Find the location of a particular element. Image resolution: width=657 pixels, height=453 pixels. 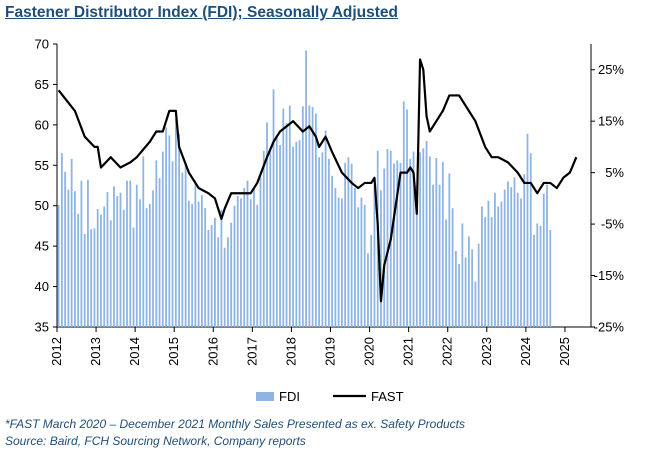

left-tick-label: 45 is located at coordinates (42, 246).